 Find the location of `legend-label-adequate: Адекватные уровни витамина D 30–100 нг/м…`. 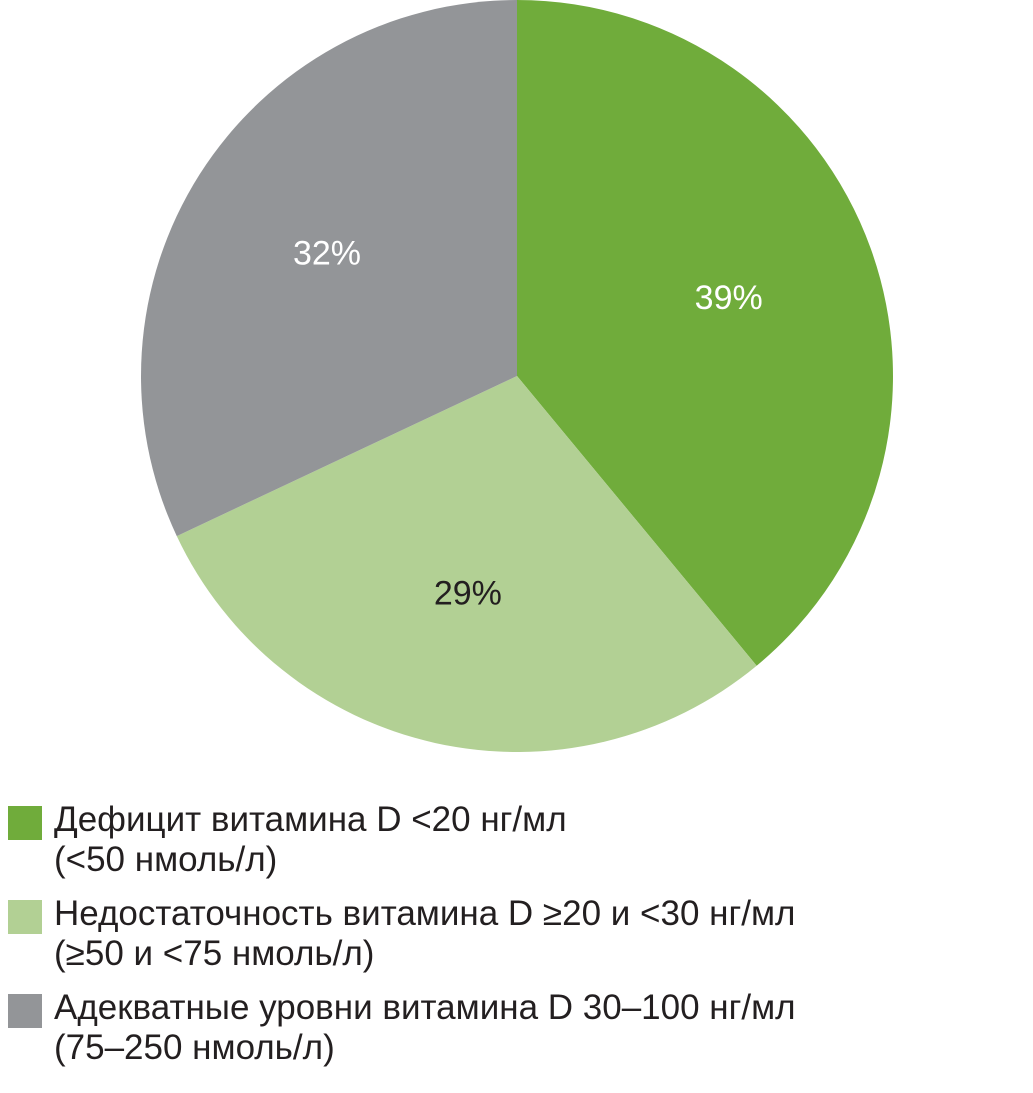

legend-label-adequate: Адекватные уровни витамина D 30–100 нг/м… is located at coordinates (425, 1028).